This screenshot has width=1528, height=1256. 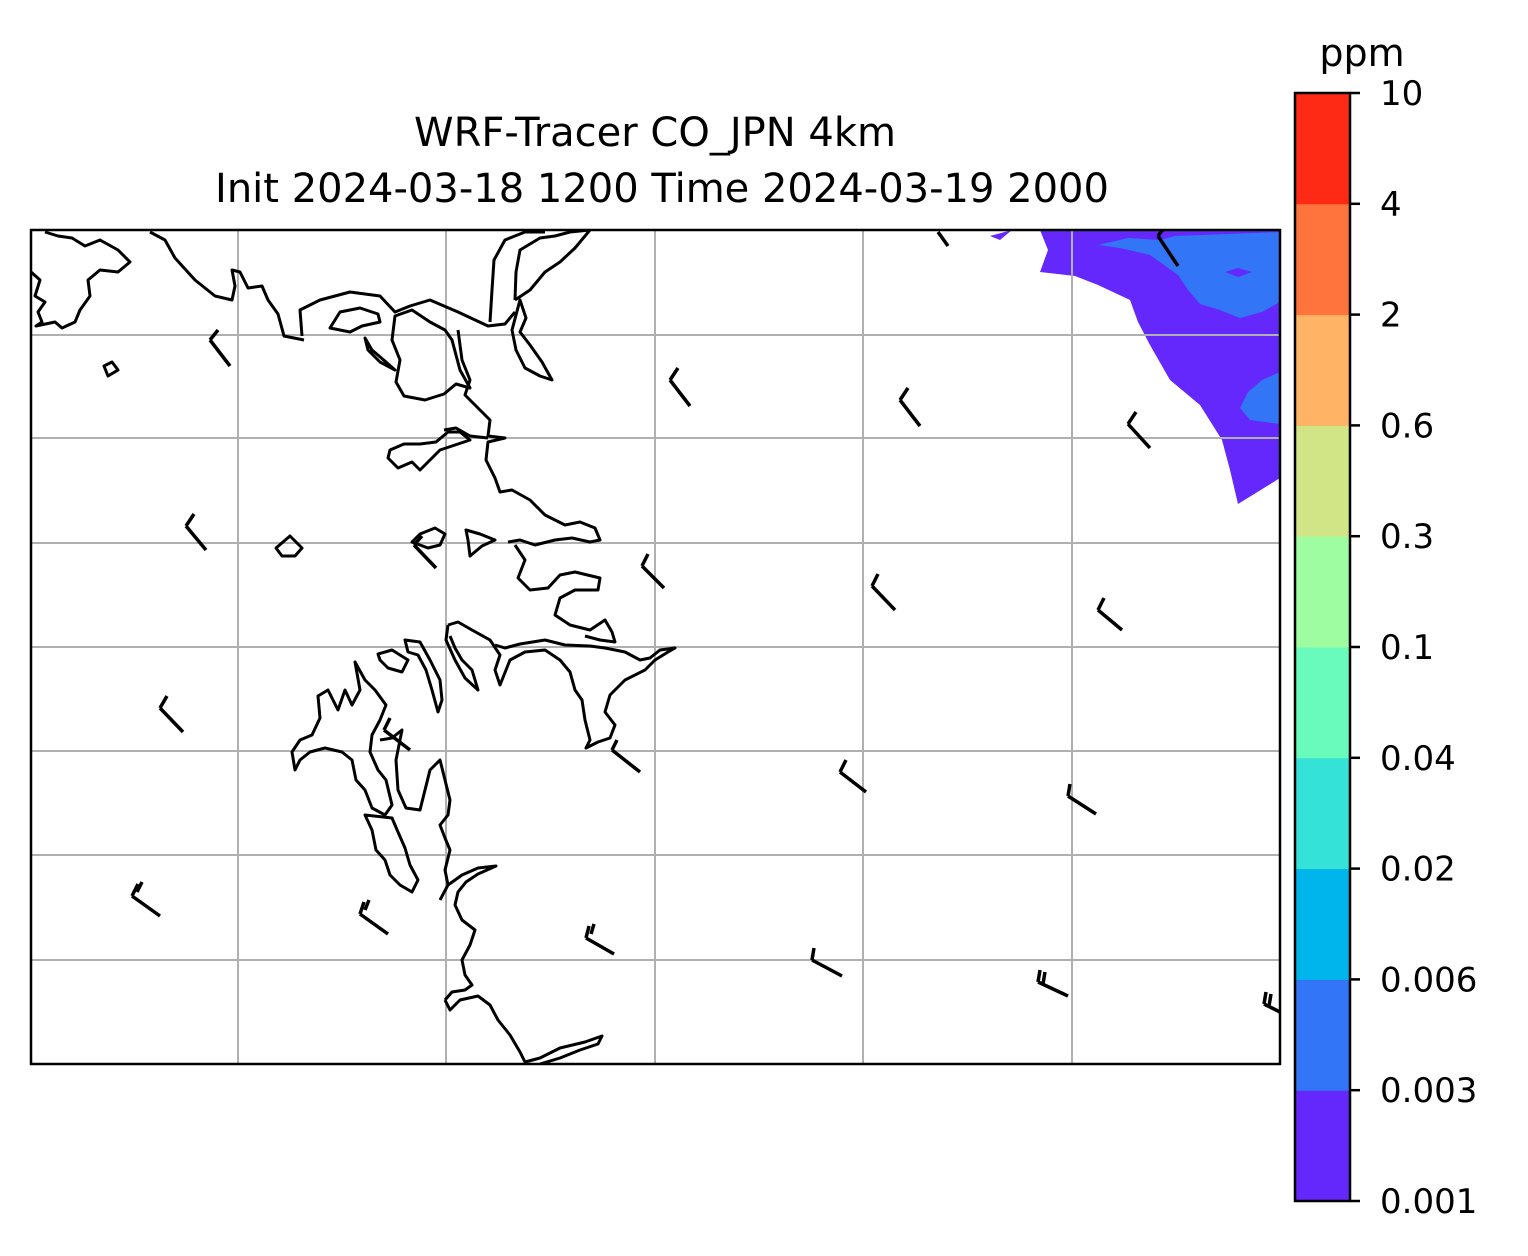 I want to click on colorbar-segments, so click(x=1322, y=647).